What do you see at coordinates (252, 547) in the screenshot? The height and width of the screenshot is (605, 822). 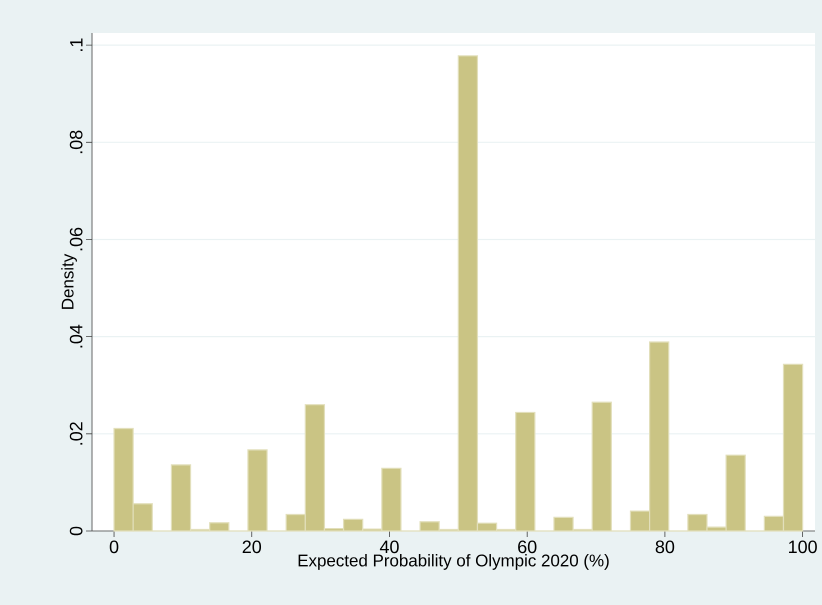 I see `x-tick-label: 20` at bounding box center [252, 547].